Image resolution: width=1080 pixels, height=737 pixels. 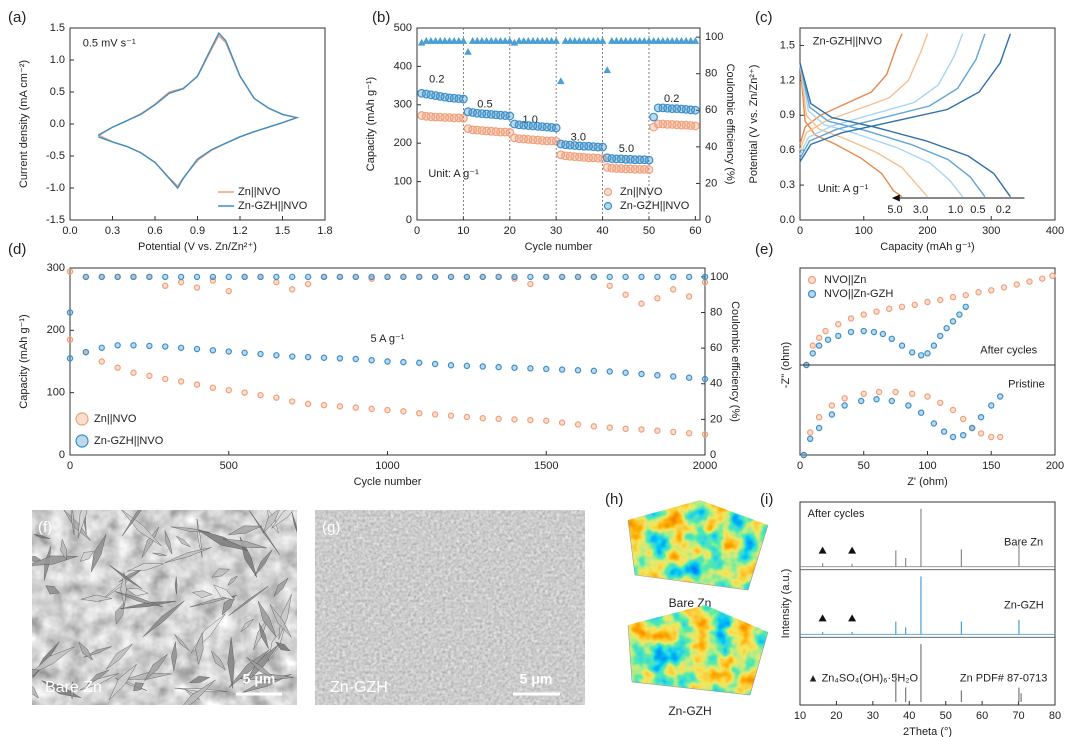 What do you see at coordinates (56, 268) in the screenshot?
I see `y-tick-label: 300` at bounding box center [56, 268].